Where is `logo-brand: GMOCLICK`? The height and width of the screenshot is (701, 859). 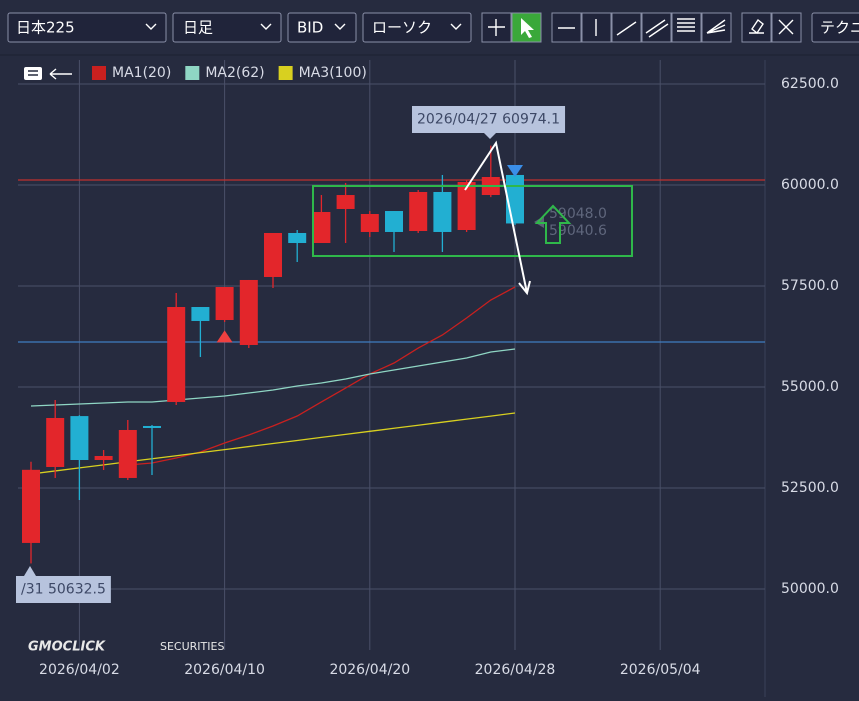 logo-brand: GMOCLICK is located at coordinates (67, 647).